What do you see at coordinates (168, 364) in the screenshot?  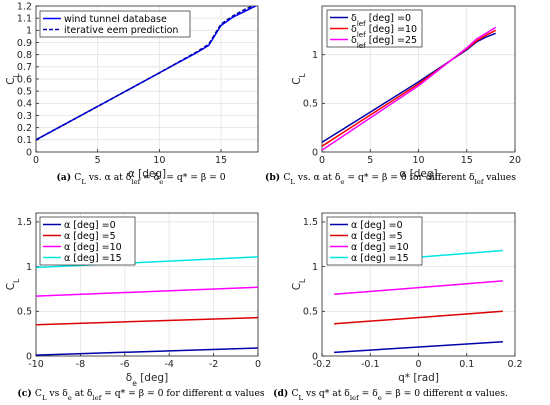 I see `x-tick-label: -4` at bounding box center [168, 364].